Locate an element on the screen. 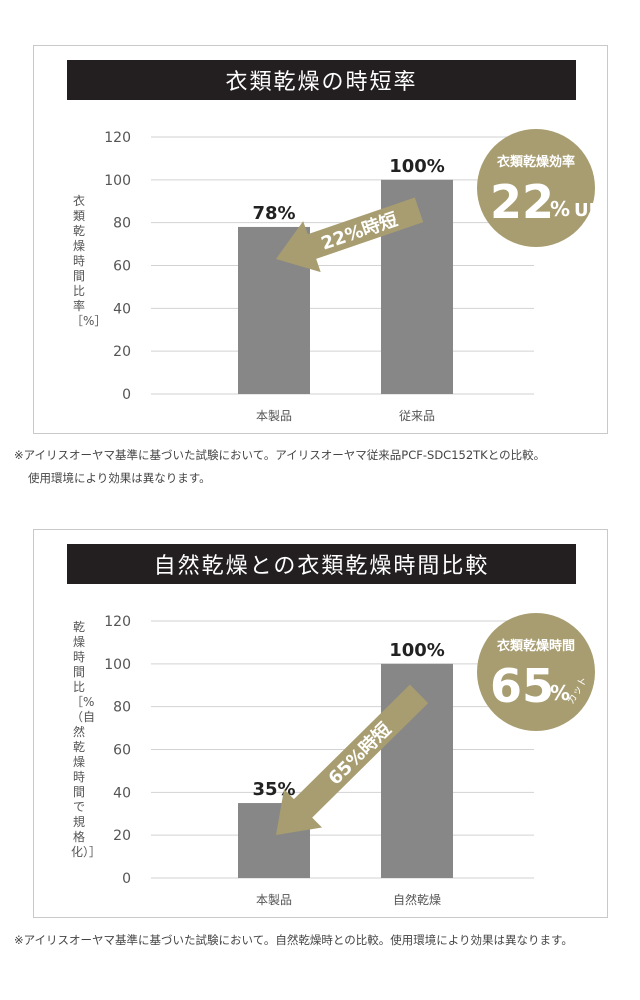  x-tick-label: 自然乾燥 is located at coordinates (417, 899).